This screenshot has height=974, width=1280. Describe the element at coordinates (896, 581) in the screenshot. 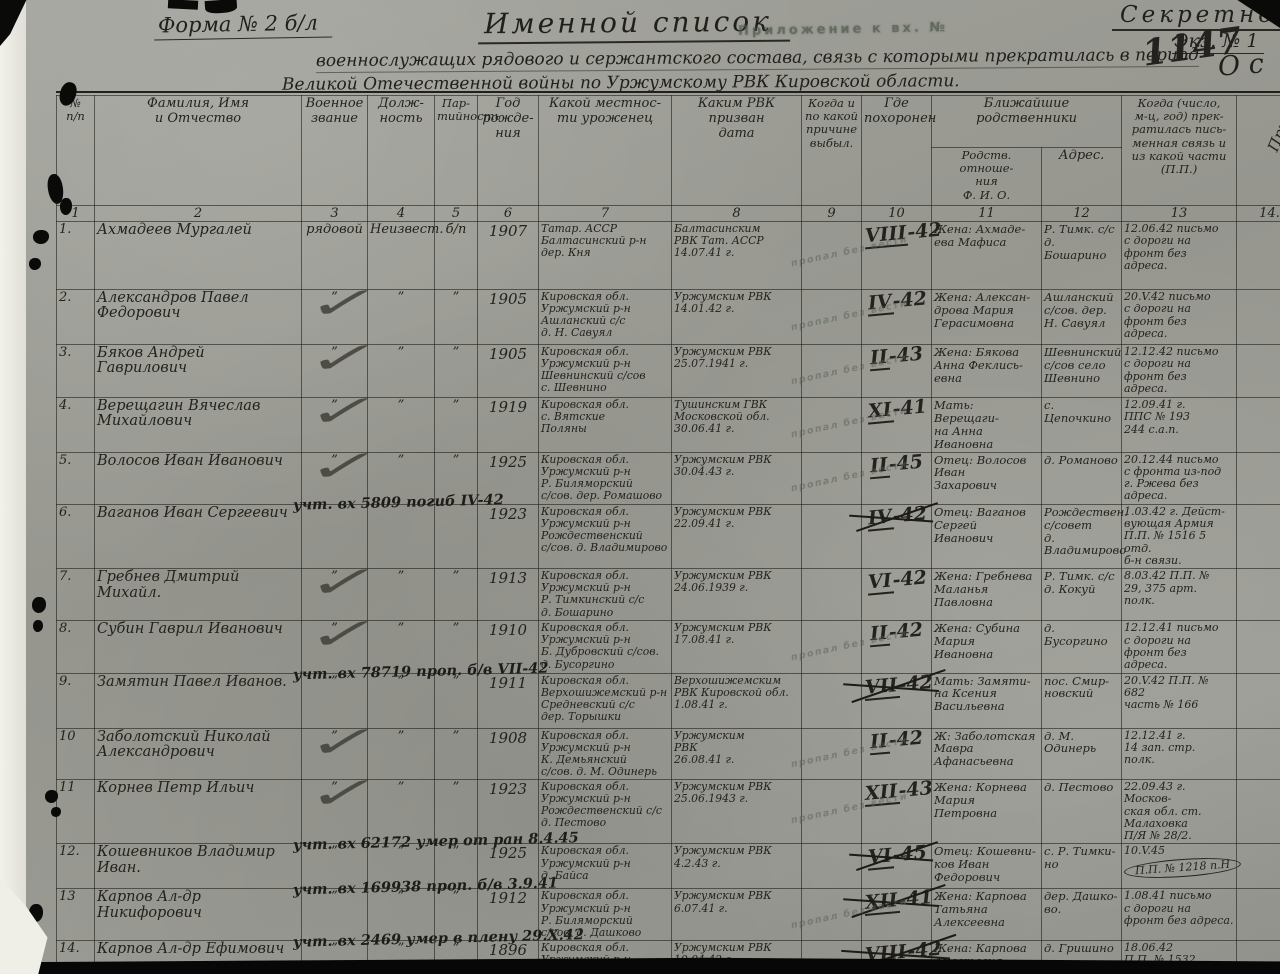

I see `loss-date: VI-42` at that location.